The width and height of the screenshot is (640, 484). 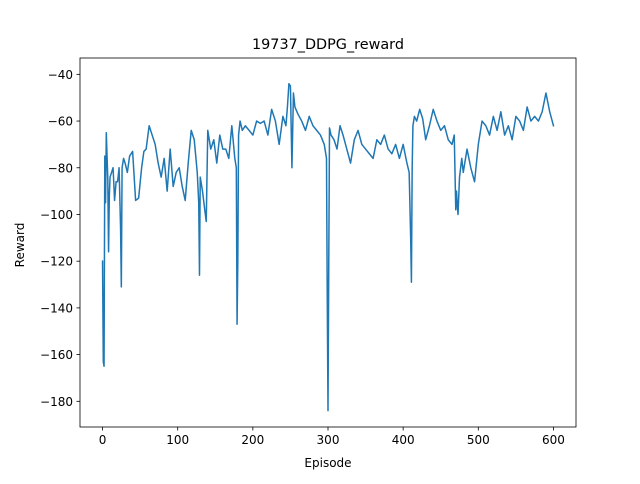 I want to click on x-tick-label: 300, so click(x=328, y=440).